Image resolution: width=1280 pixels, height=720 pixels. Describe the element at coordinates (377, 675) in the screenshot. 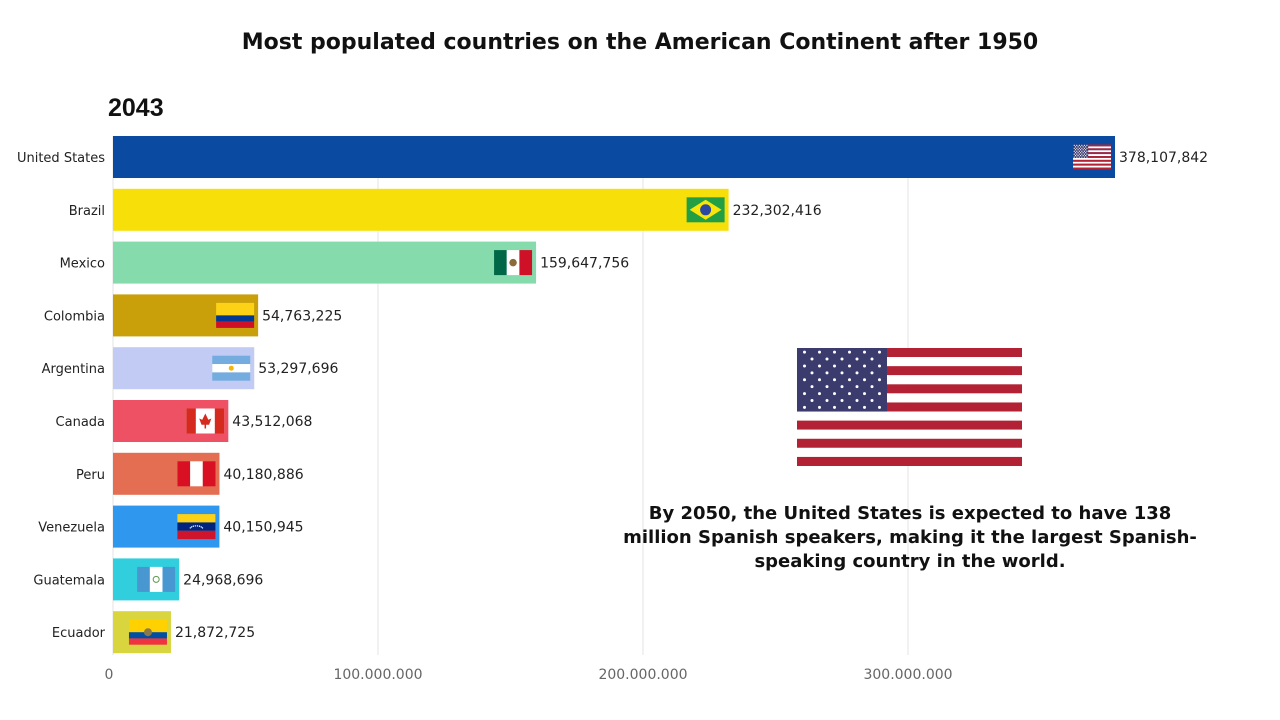

I see `x-tick-label: 100.000.000` at that location.